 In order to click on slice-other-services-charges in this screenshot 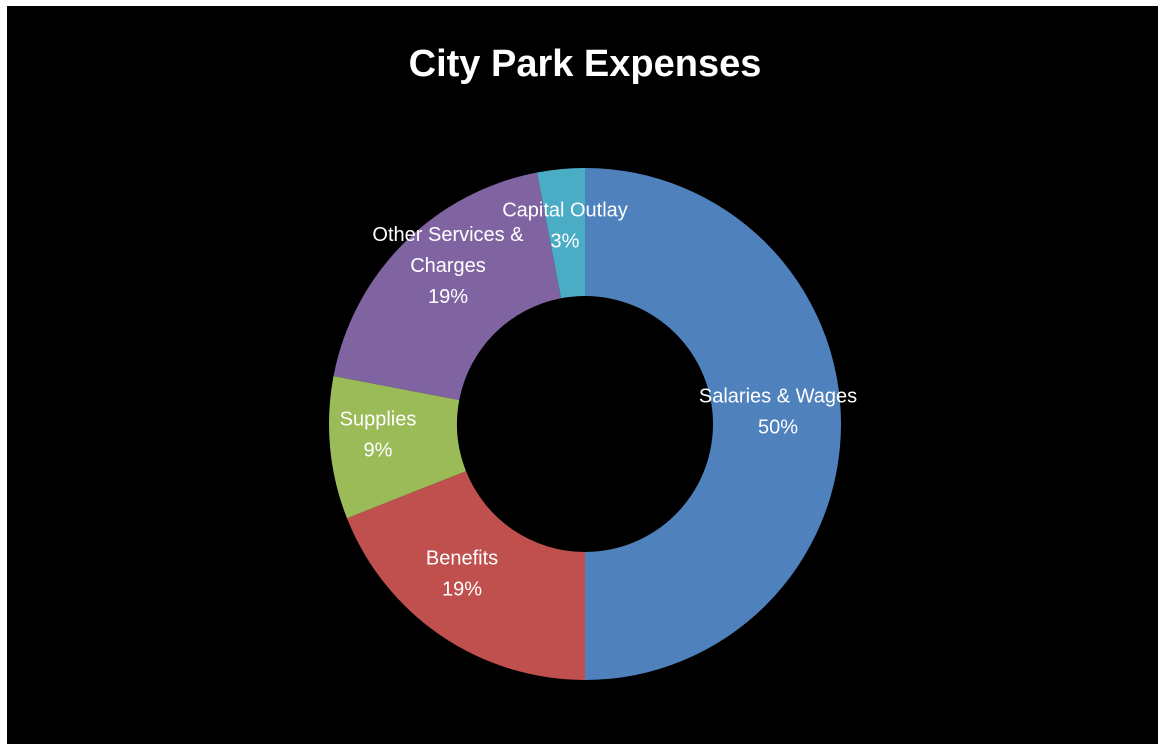, I will do `click(447, 286)`.